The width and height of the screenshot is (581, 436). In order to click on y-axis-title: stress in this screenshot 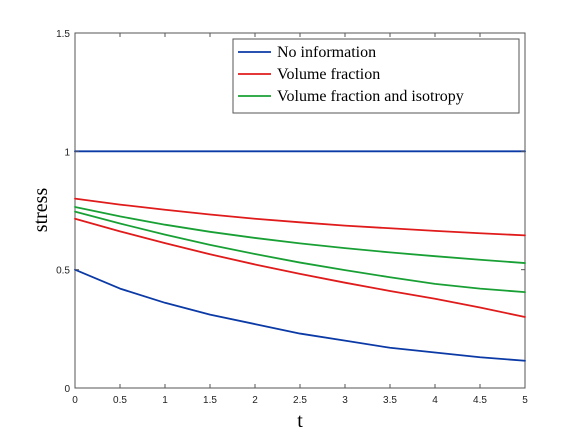, I will do `click(41, 210)`.